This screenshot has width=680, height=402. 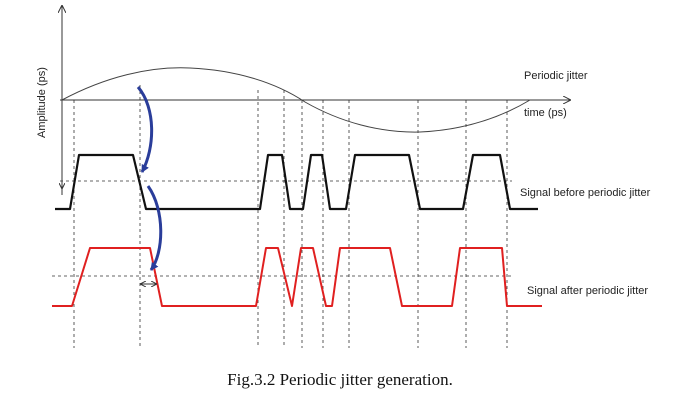 What do you see at coordinates (545, 113) in the screenshot?
I see `x-axis-label: time (ps)` at bounding box center [545, 113].